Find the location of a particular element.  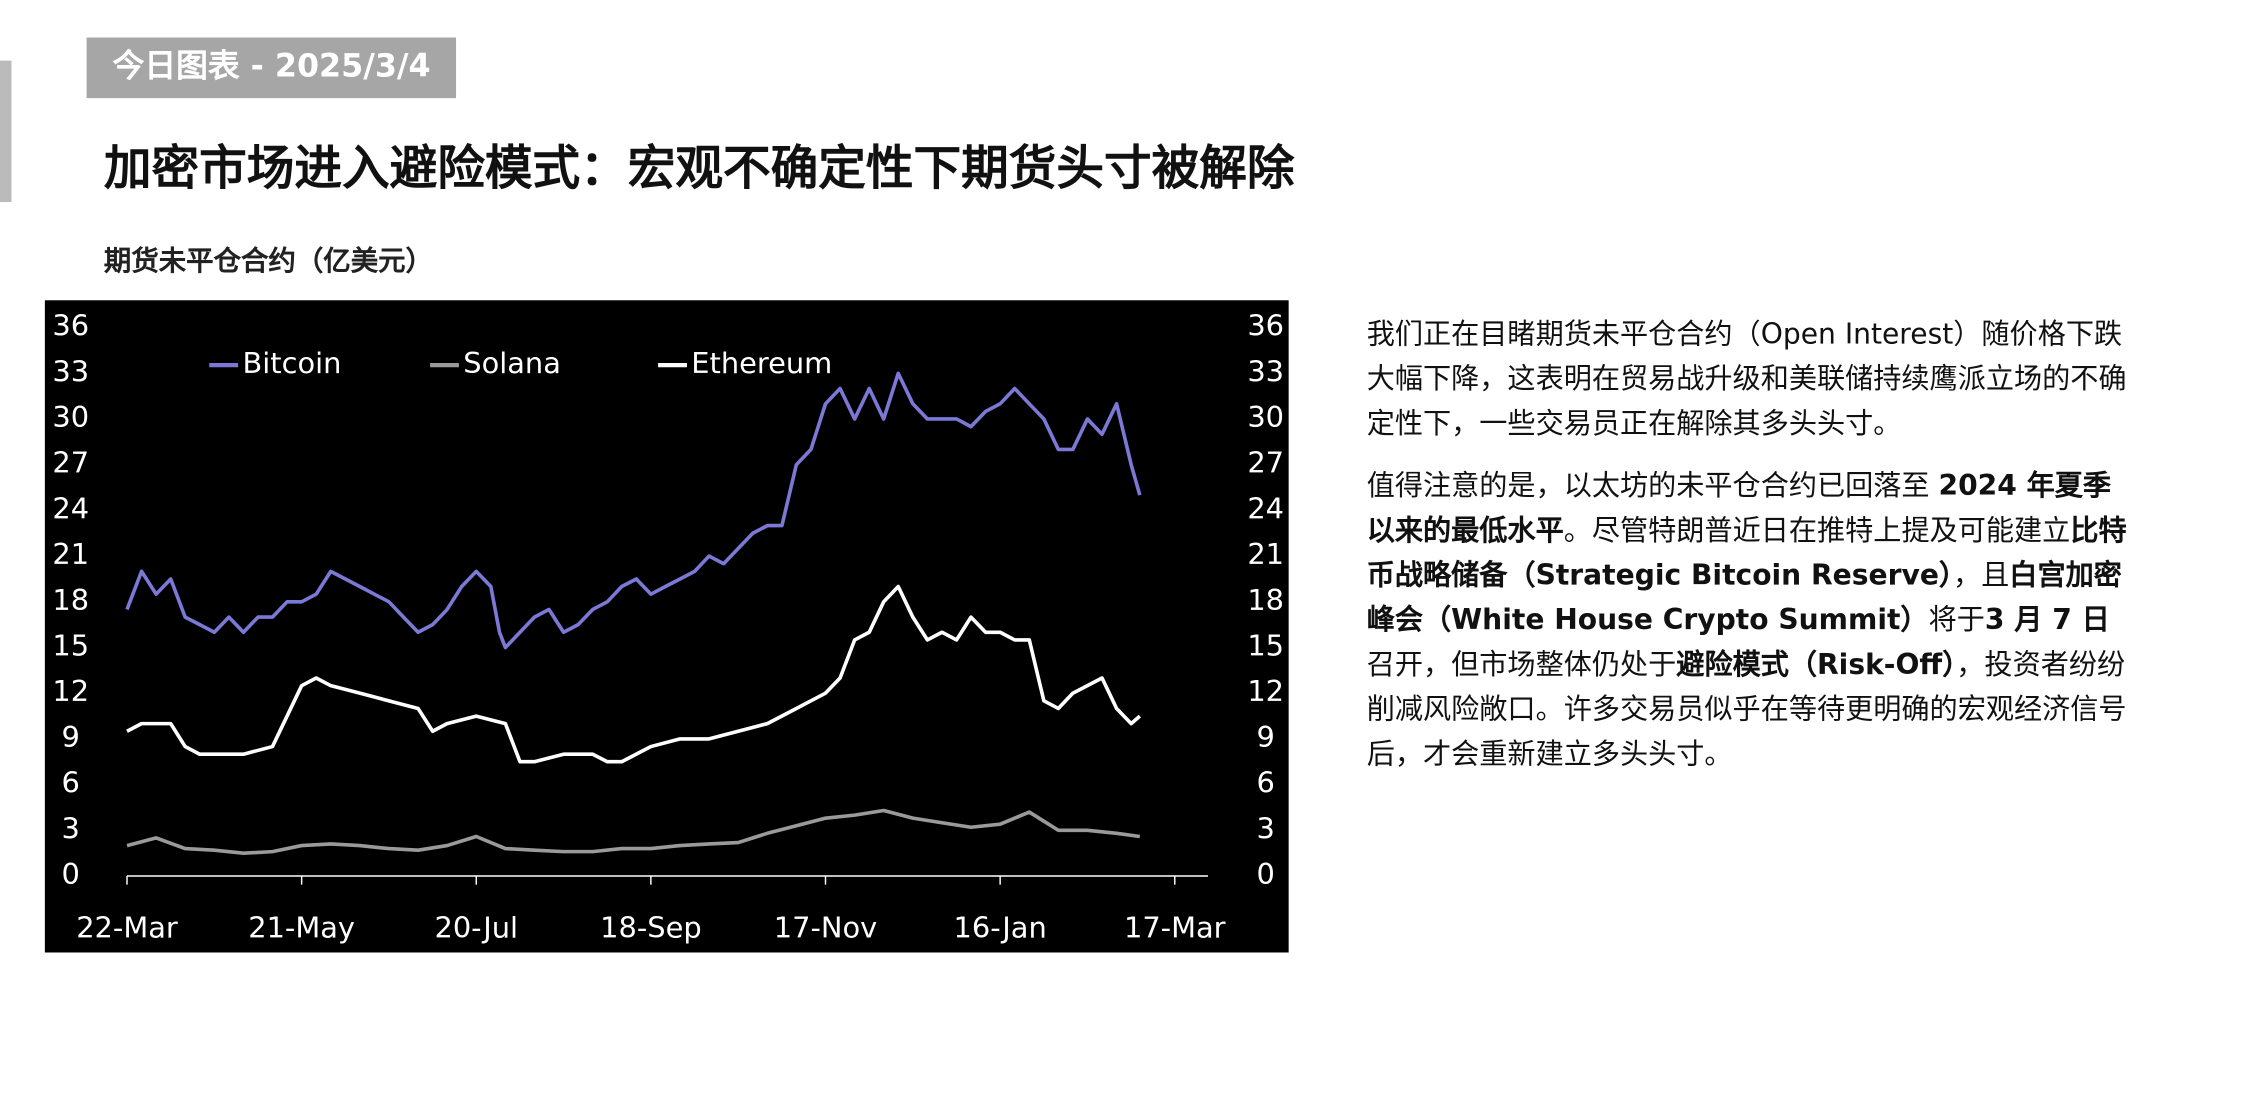

x-tick-label: 16-Jan is located at coordinates (1000, 927).